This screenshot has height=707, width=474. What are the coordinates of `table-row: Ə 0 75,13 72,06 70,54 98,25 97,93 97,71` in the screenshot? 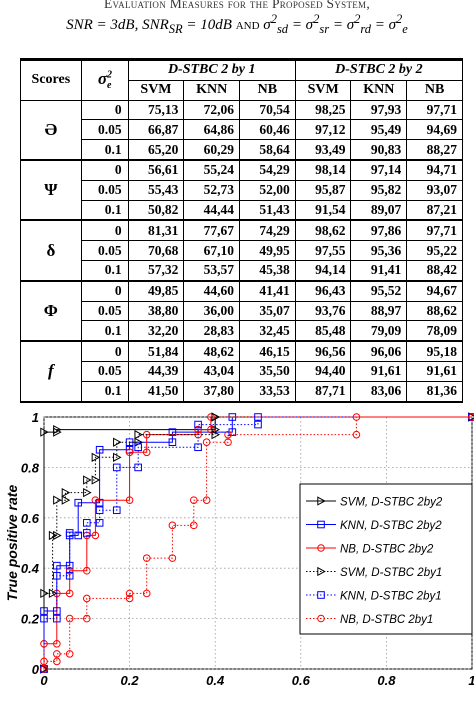 It's located at (241, 130).